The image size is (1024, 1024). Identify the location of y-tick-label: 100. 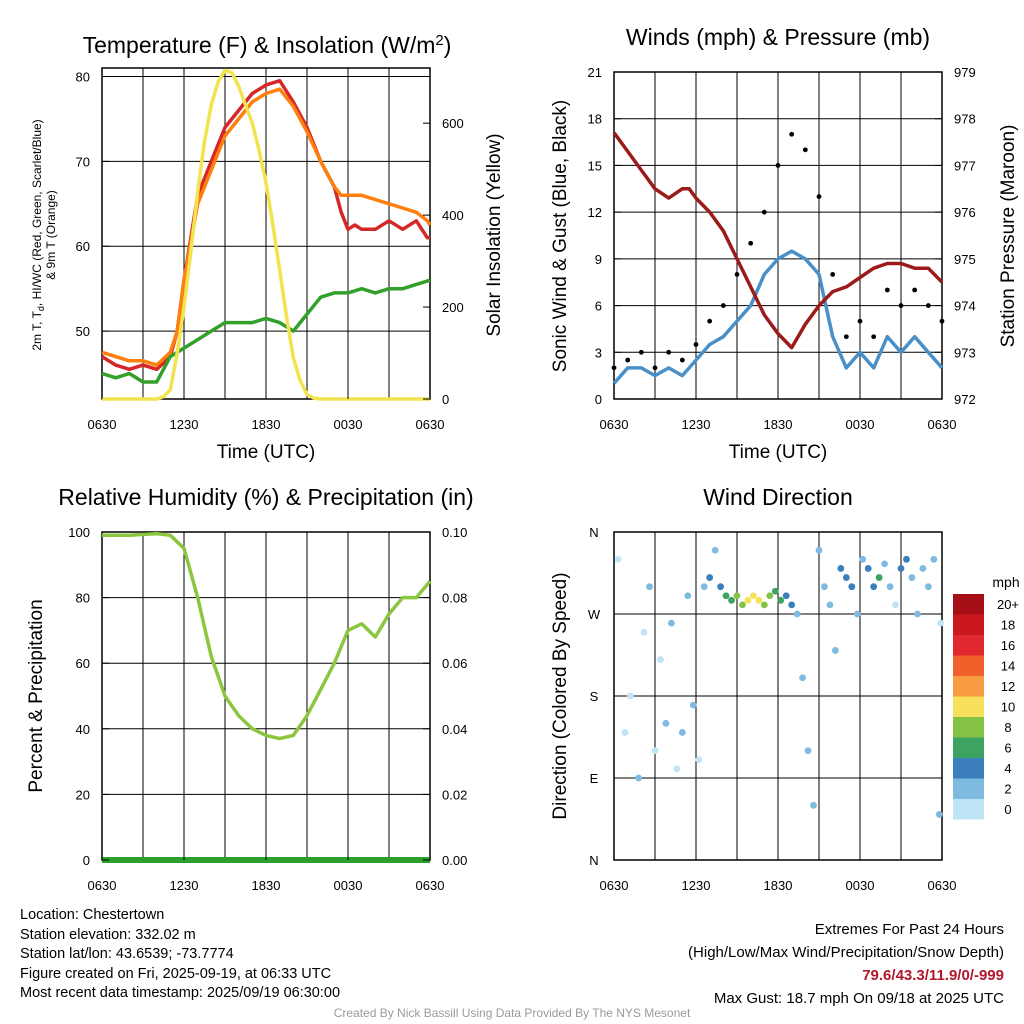
(79, 532).